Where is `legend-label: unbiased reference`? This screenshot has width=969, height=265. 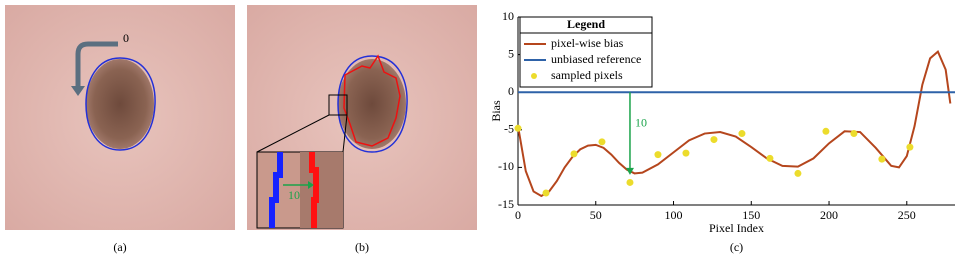
legend-label: unbiased reference is located at coordinates (596, 59).